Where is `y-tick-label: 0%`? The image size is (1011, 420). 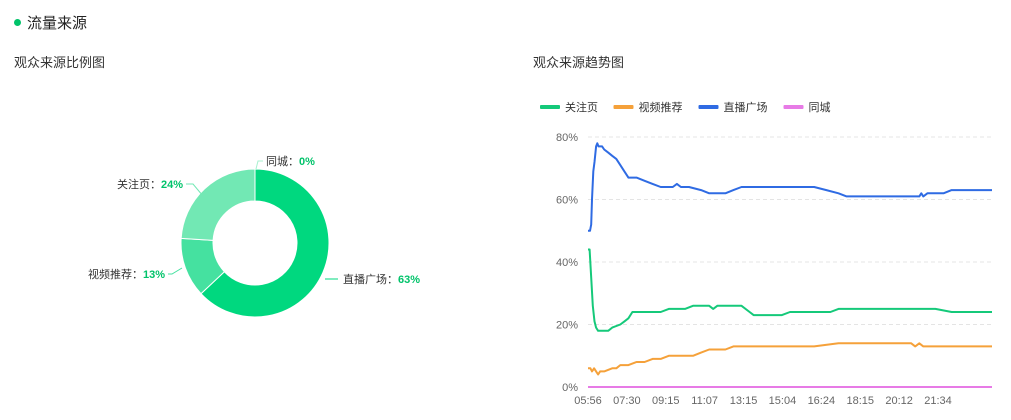
y-tick-label: 0% is located at coordinates (570, 388).